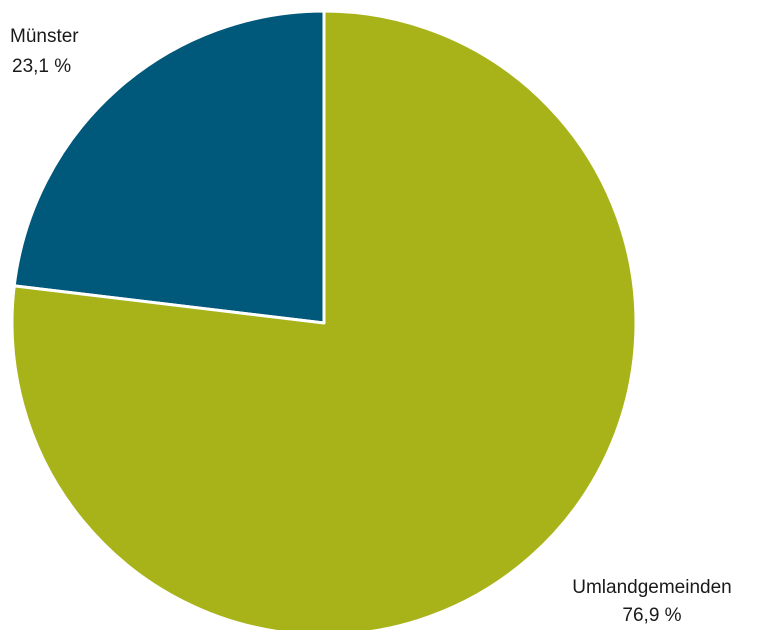 The width and height of the screenshot is (758, 630). I want to click on slice-label-muenster-value: 23,1 %, so click(41, 66).